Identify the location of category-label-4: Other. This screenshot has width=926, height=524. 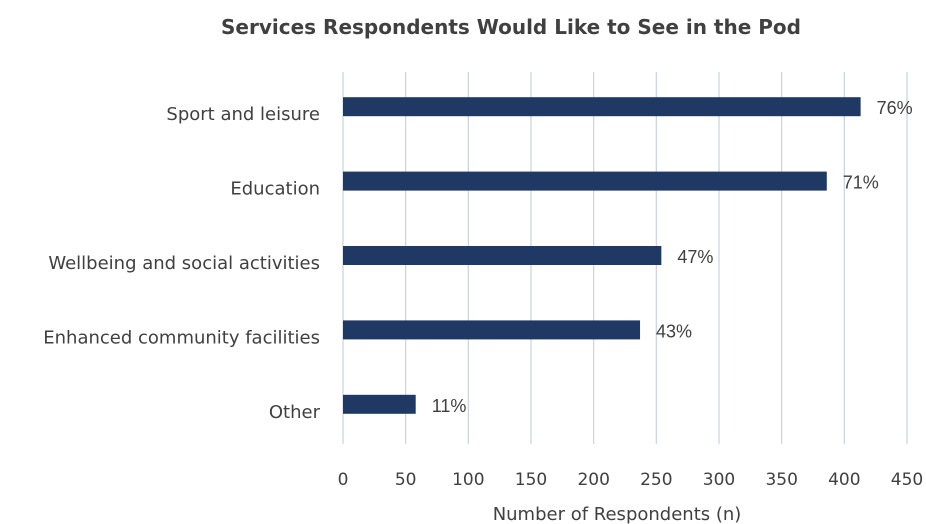
(295, 412).